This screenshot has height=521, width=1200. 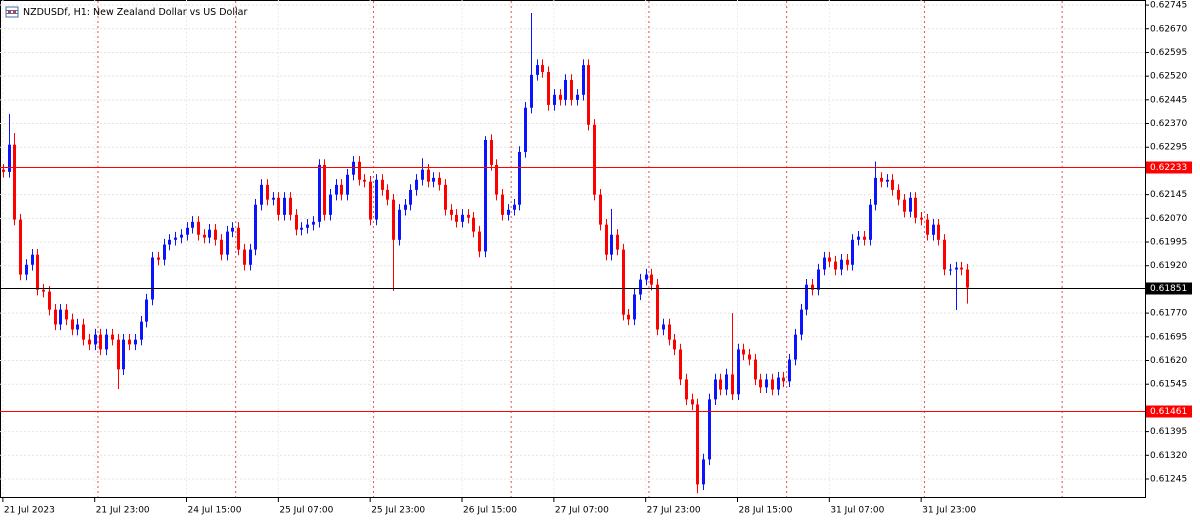 I want to click on y-tick-label: 0.61770, so click(x=1168, y=314).